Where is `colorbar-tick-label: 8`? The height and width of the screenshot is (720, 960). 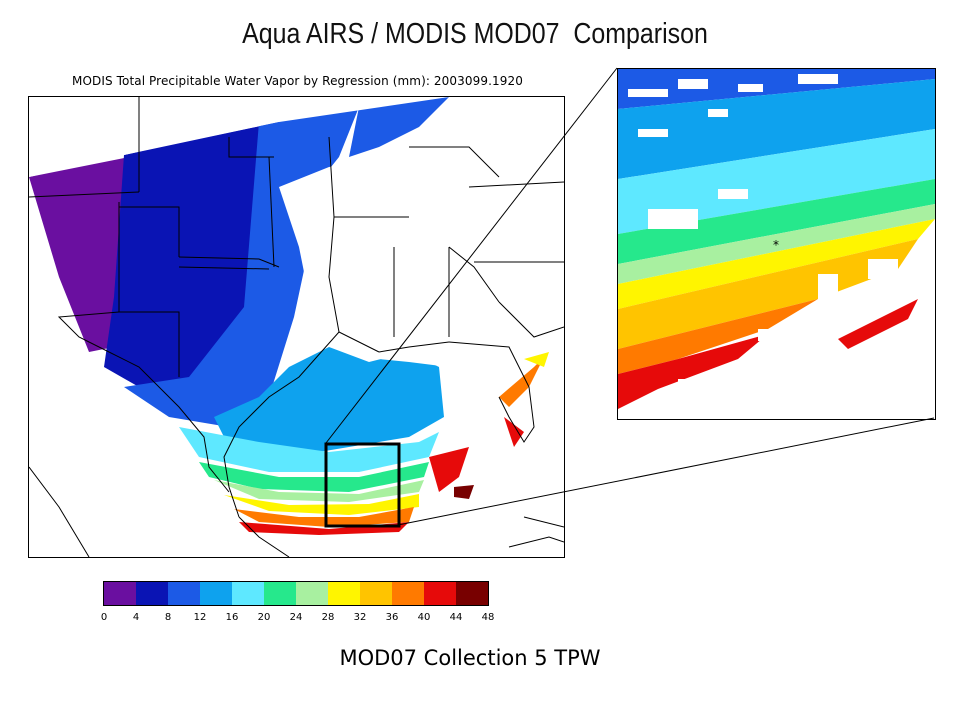
colorbar-tick-label: 8 is located at coordinates (168, 617).